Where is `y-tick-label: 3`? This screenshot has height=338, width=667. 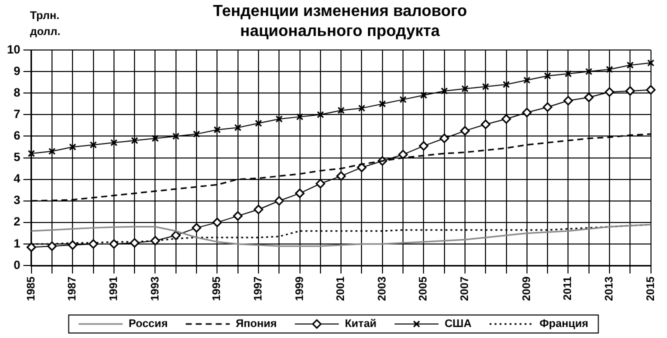 y-tick-label: 3 is located at coordinates (17, 200).